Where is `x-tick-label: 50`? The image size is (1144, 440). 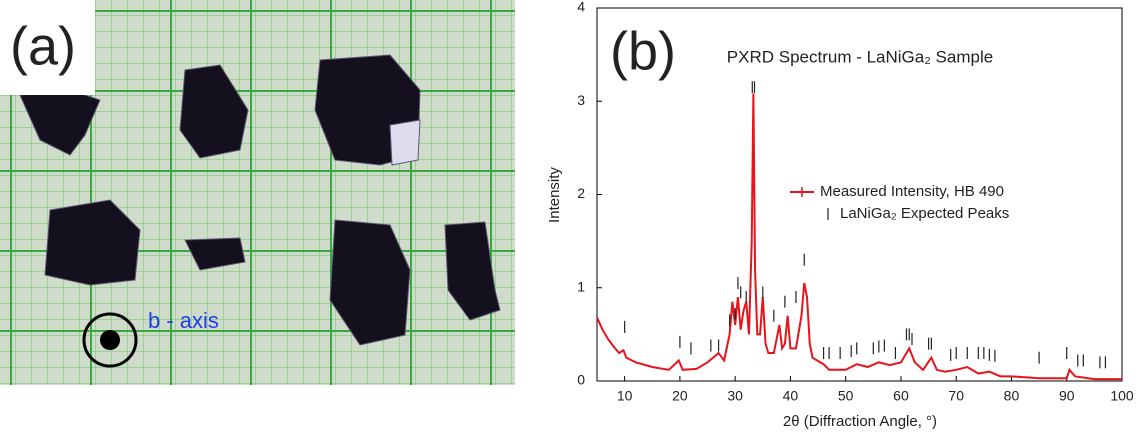
x-tick-label: 50 is located at coordinates (846, 396).